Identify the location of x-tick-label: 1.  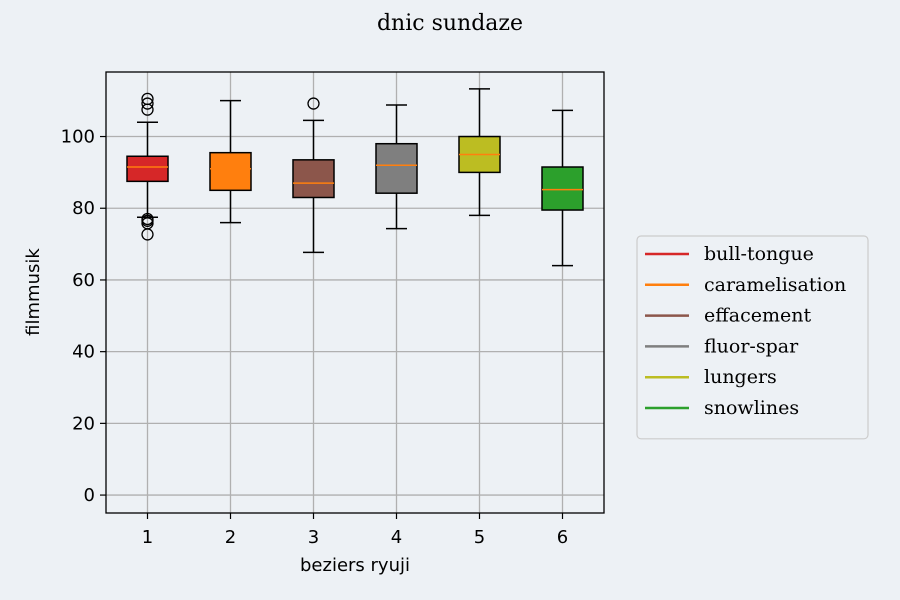
(147, 537).